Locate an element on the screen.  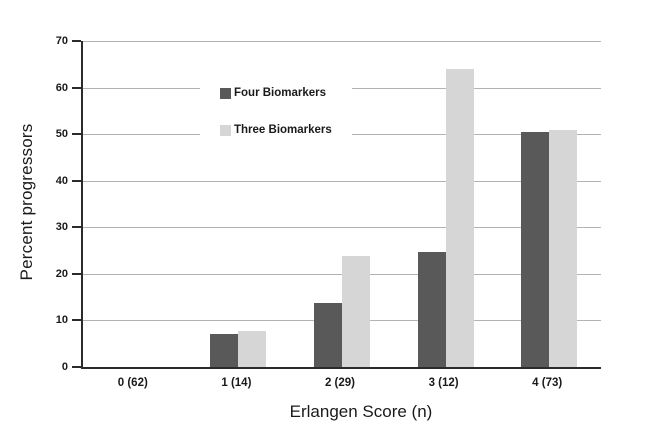
legend-item-three-biomarkers: Three Biomarkers is located at coordinates (281, 130).